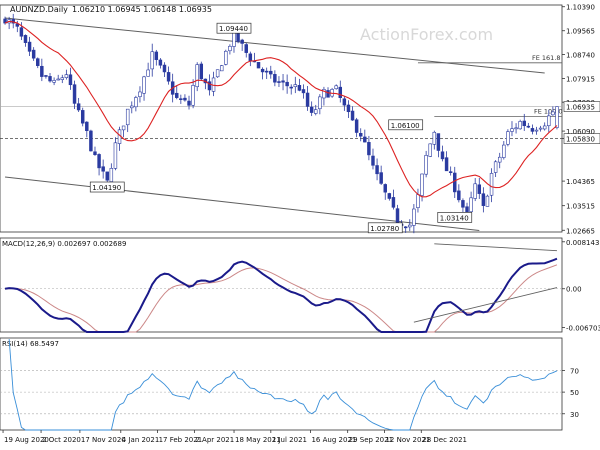  Describe the element at coordinates (580, 231) in the screenshot. I see `price-axis-label: 1.02665` at that location.